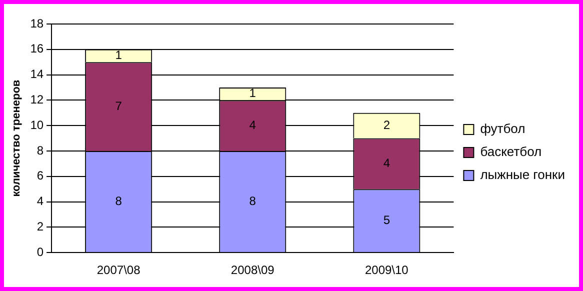  What do you see at coordinates (503, 128) in the screenshot?
I see `legend-label: футбол` at bounding box center [503, 128].